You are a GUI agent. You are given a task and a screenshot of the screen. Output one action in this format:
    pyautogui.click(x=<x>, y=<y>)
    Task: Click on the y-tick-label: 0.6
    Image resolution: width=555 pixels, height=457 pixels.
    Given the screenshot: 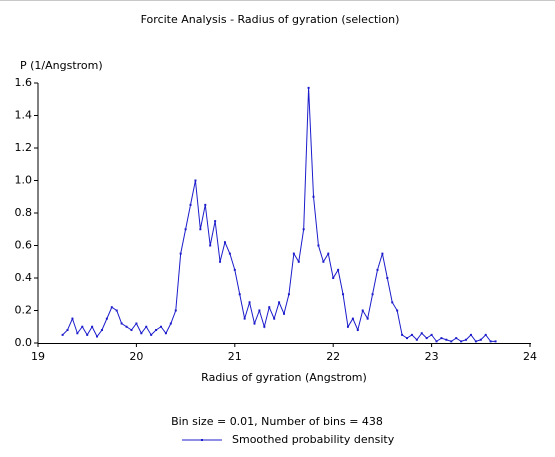 What is the action you would take?
    pyautogui.click(x=24, y=245)
    